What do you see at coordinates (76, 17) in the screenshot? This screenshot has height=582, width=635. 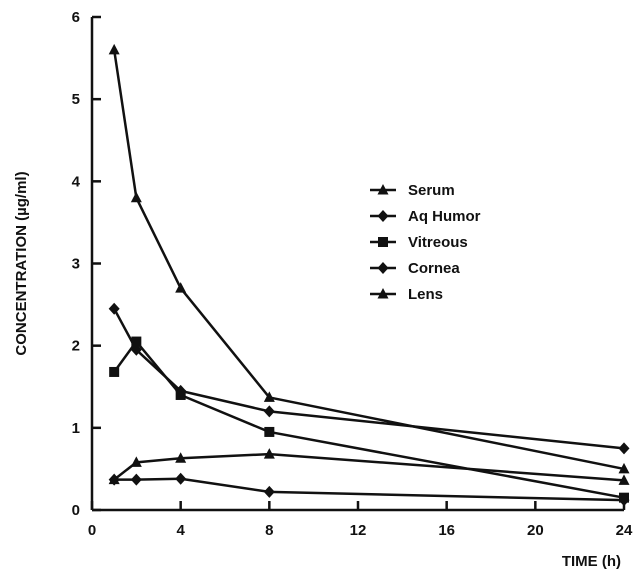 I see `y-tick-label: 6` at bounding box center [76, 17].